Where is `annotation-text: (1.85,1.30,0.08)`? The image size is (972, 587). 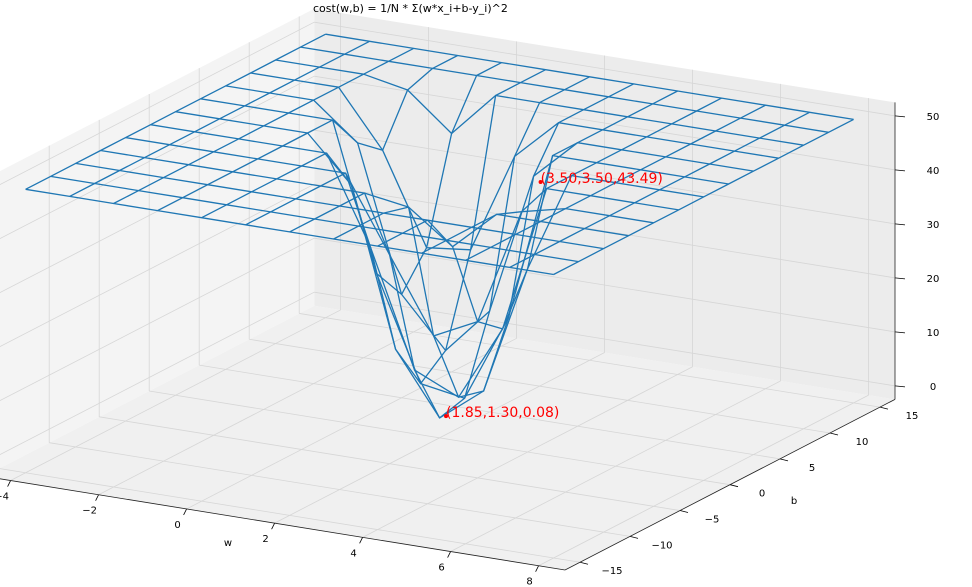 annotation-text: (1.85,1.30,0.08) is located at coordinates (502, 413).